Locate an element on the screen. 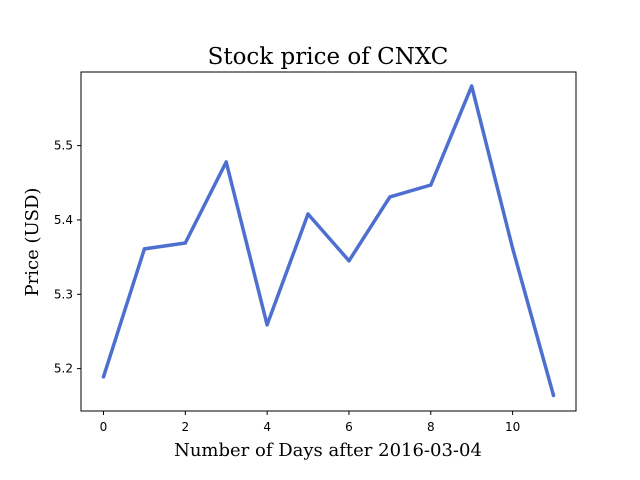 This screenshot has width=640, height=480. x-tick-label: 2 is located at coordinates (185, 427).